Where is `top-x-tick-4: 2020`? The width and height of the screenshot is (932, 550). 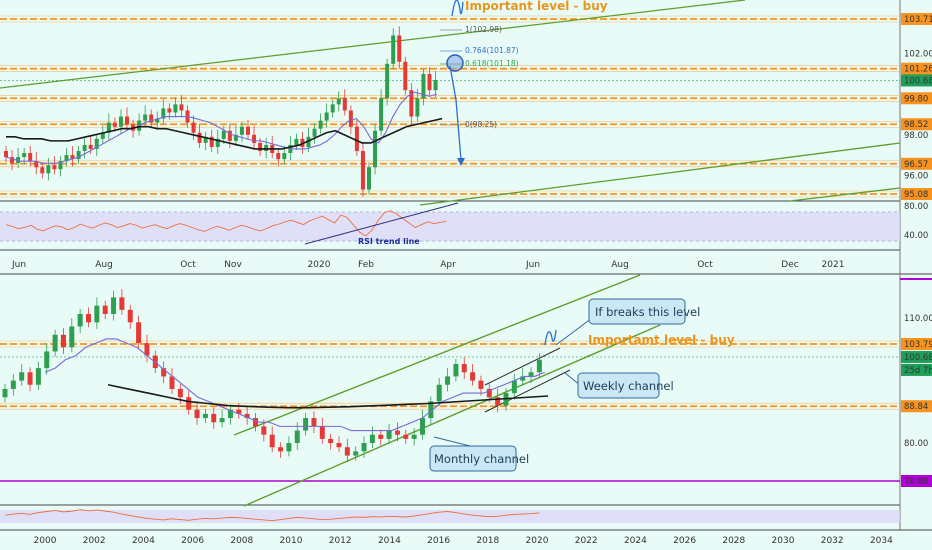 top-x-tick-4: 2020 is located at coordinates (319, 265).